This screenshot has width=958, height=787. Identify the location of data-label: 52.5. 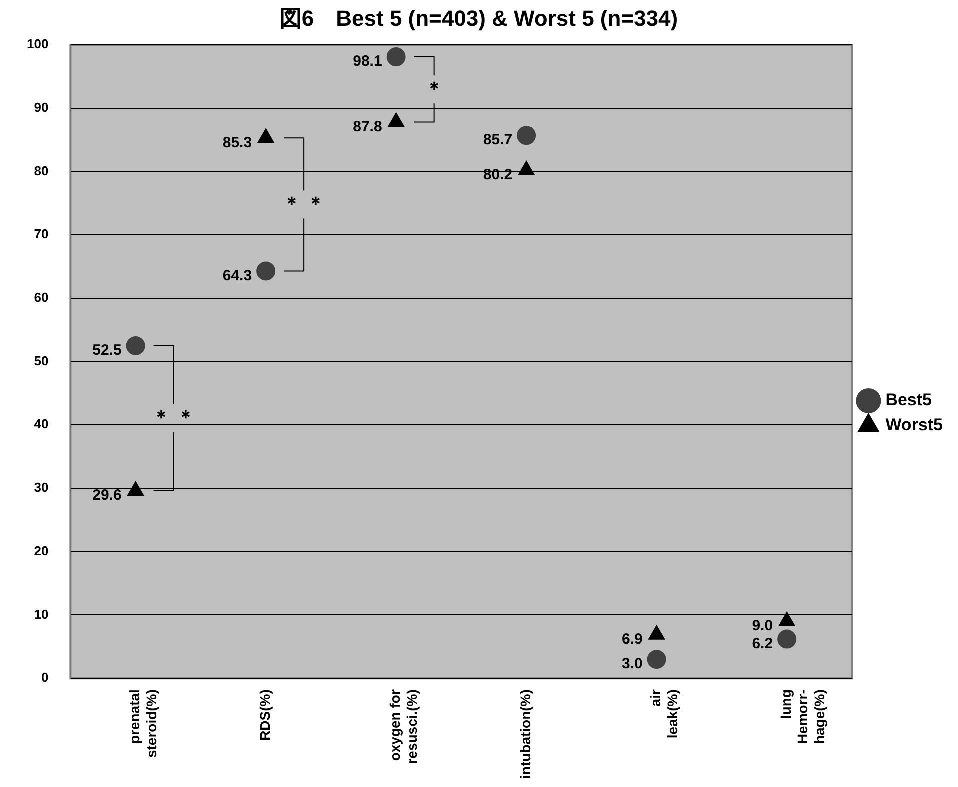
(107, 351).